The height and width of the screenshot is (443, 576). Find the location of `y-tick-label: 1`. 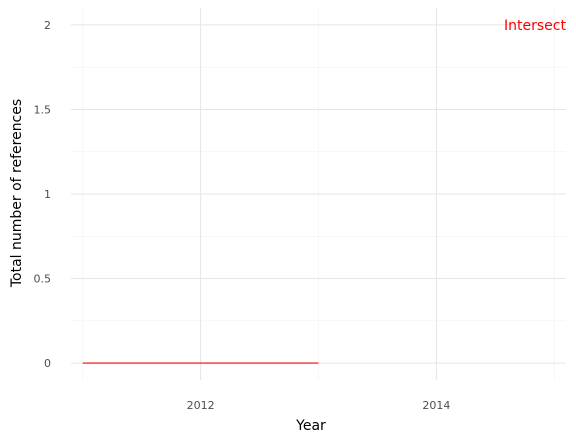

y-tick-label: 1 is located at coordinates (47, 194).